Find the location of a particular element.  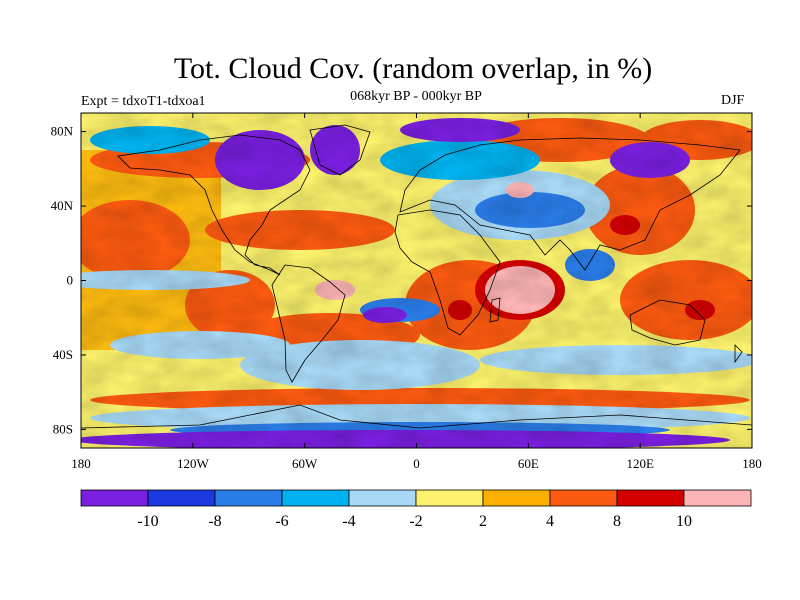

colorbar-label: 4 is located at coordinates (550, 521).